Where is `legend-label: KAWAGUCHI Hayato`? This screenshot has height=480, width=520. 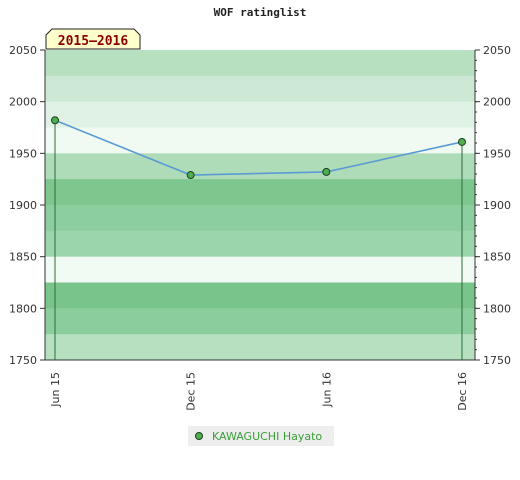
legend-label: KAWAGUCHI Hayato is located at coordinates (267, 436).